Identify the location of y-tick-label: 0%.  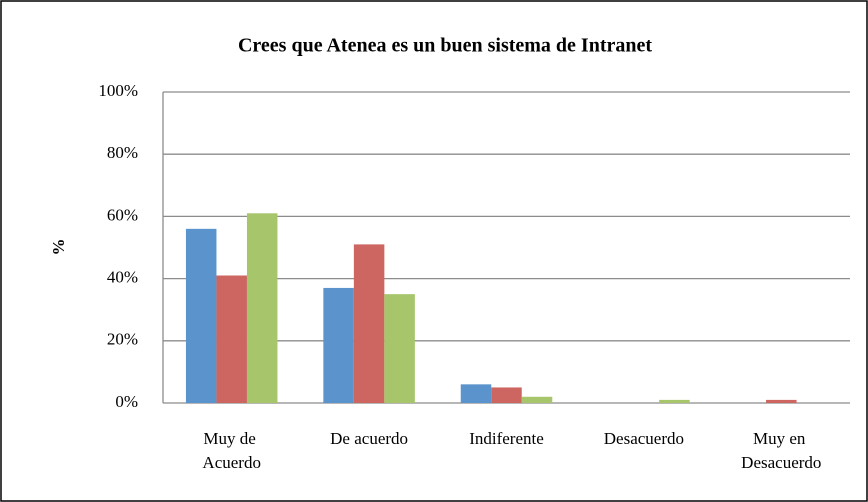
(126, 401).